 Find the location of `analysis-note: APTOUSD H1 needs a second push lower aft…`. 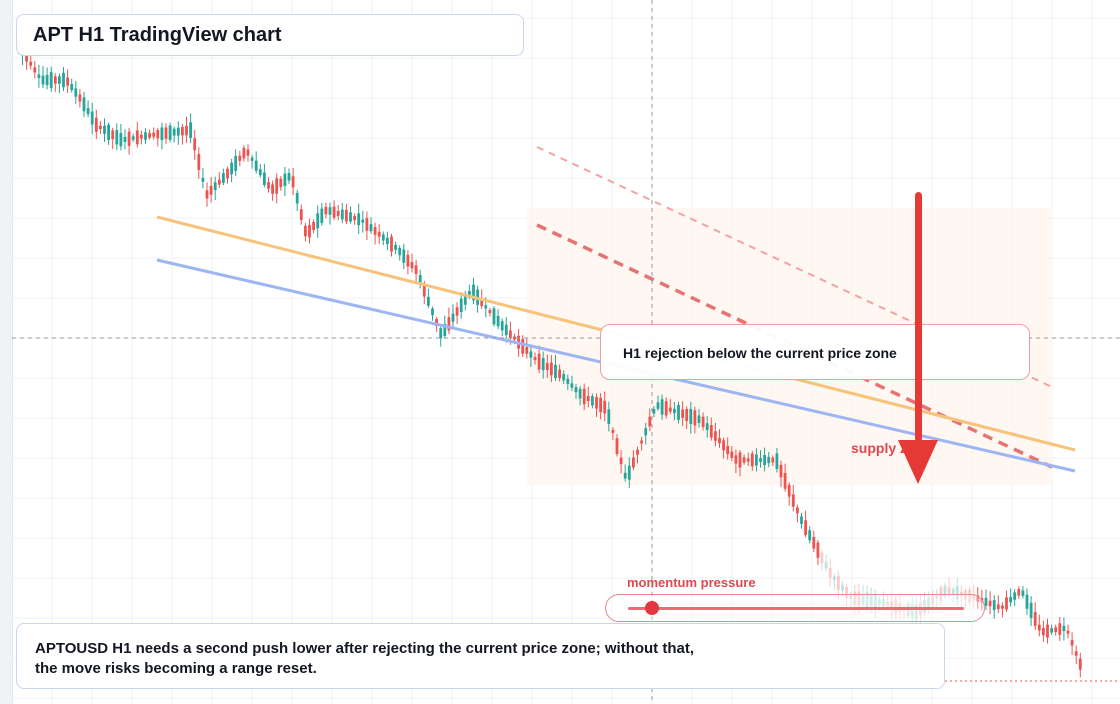

analysis-note: APTOUSD H1 needs a second push lower aft… is located at coordinates (480, 656).